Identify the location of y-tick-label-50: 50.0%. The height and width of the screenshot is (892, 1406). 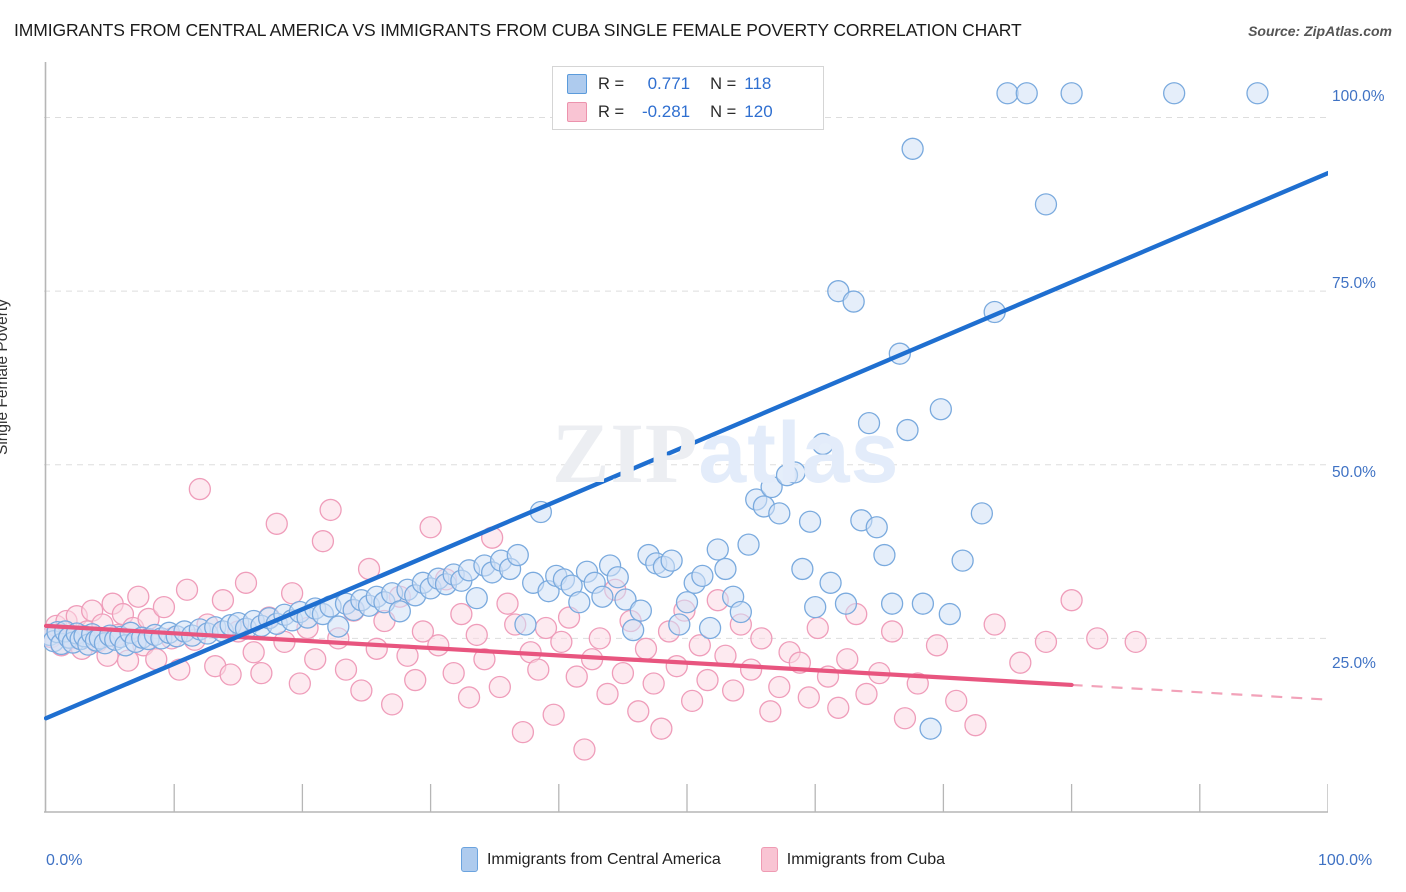
(1354, 472).